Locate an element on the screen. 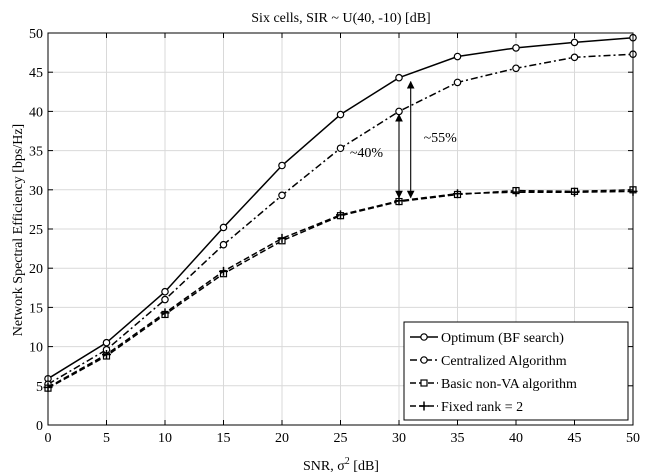  legend-item: Optimum (BF search) is located at coordinates (487, 338).